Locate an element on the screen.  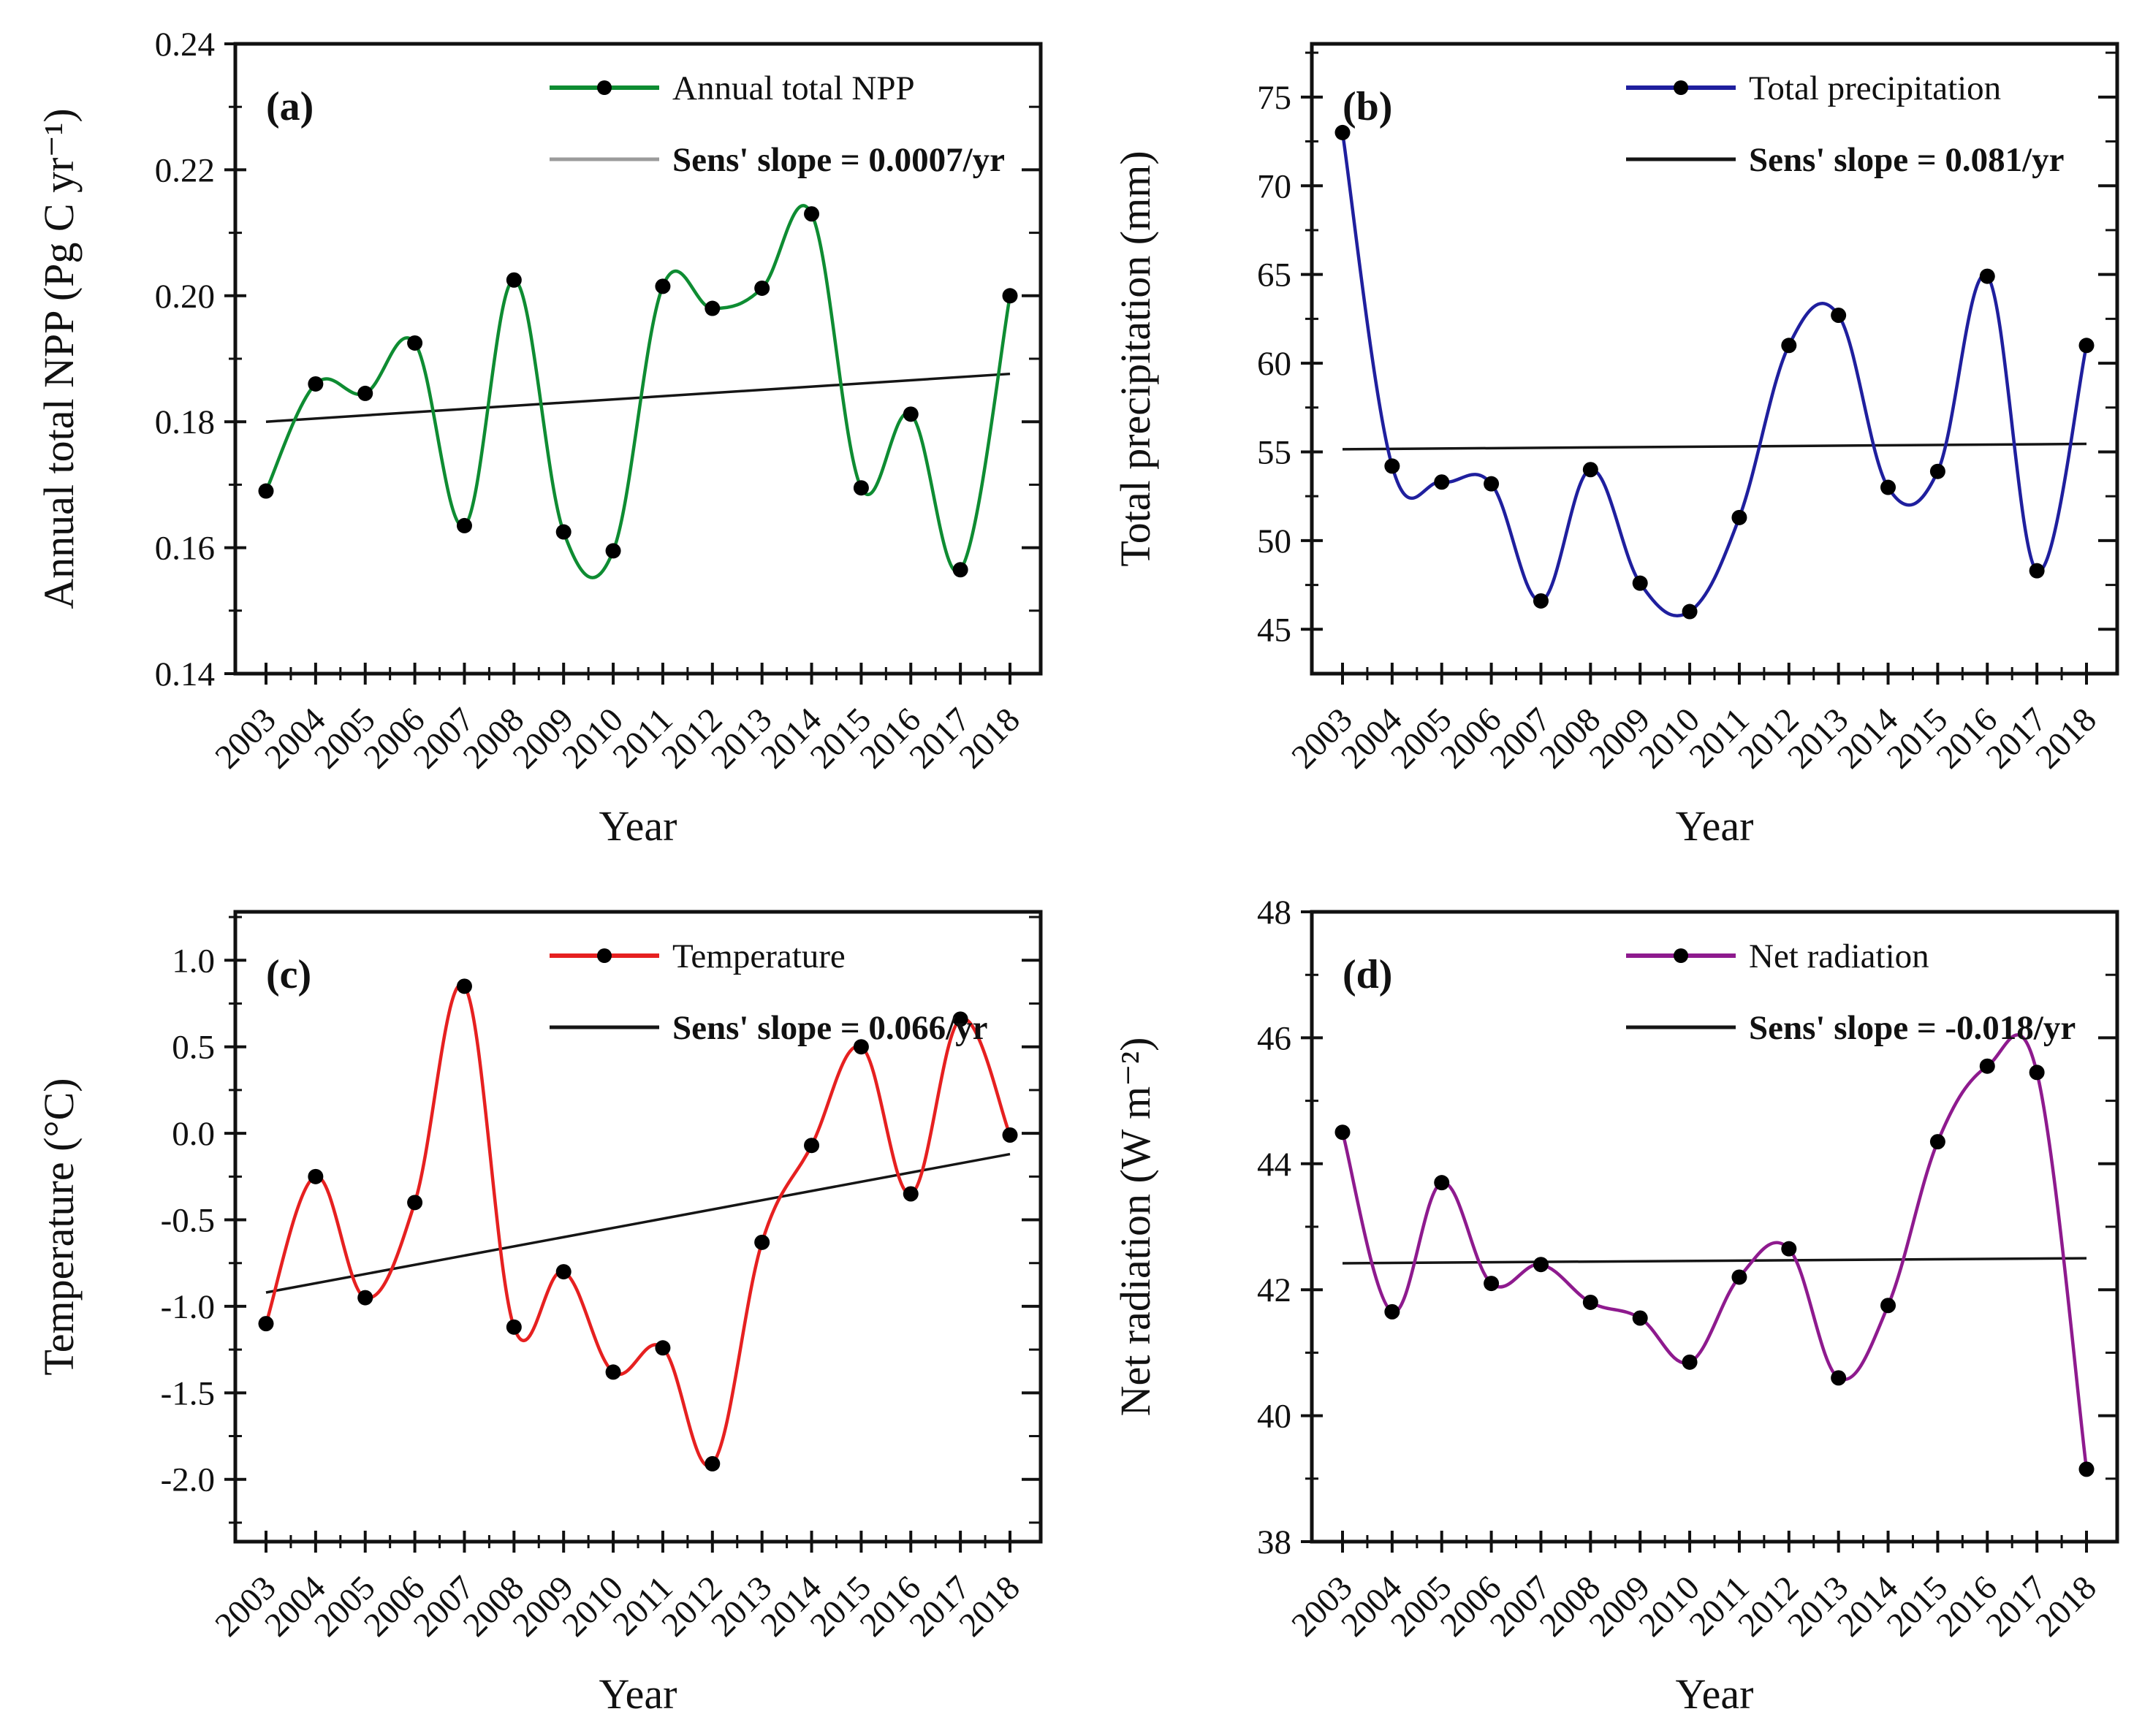
y-tick-label: 50 is located at coordinates (1274, 541).